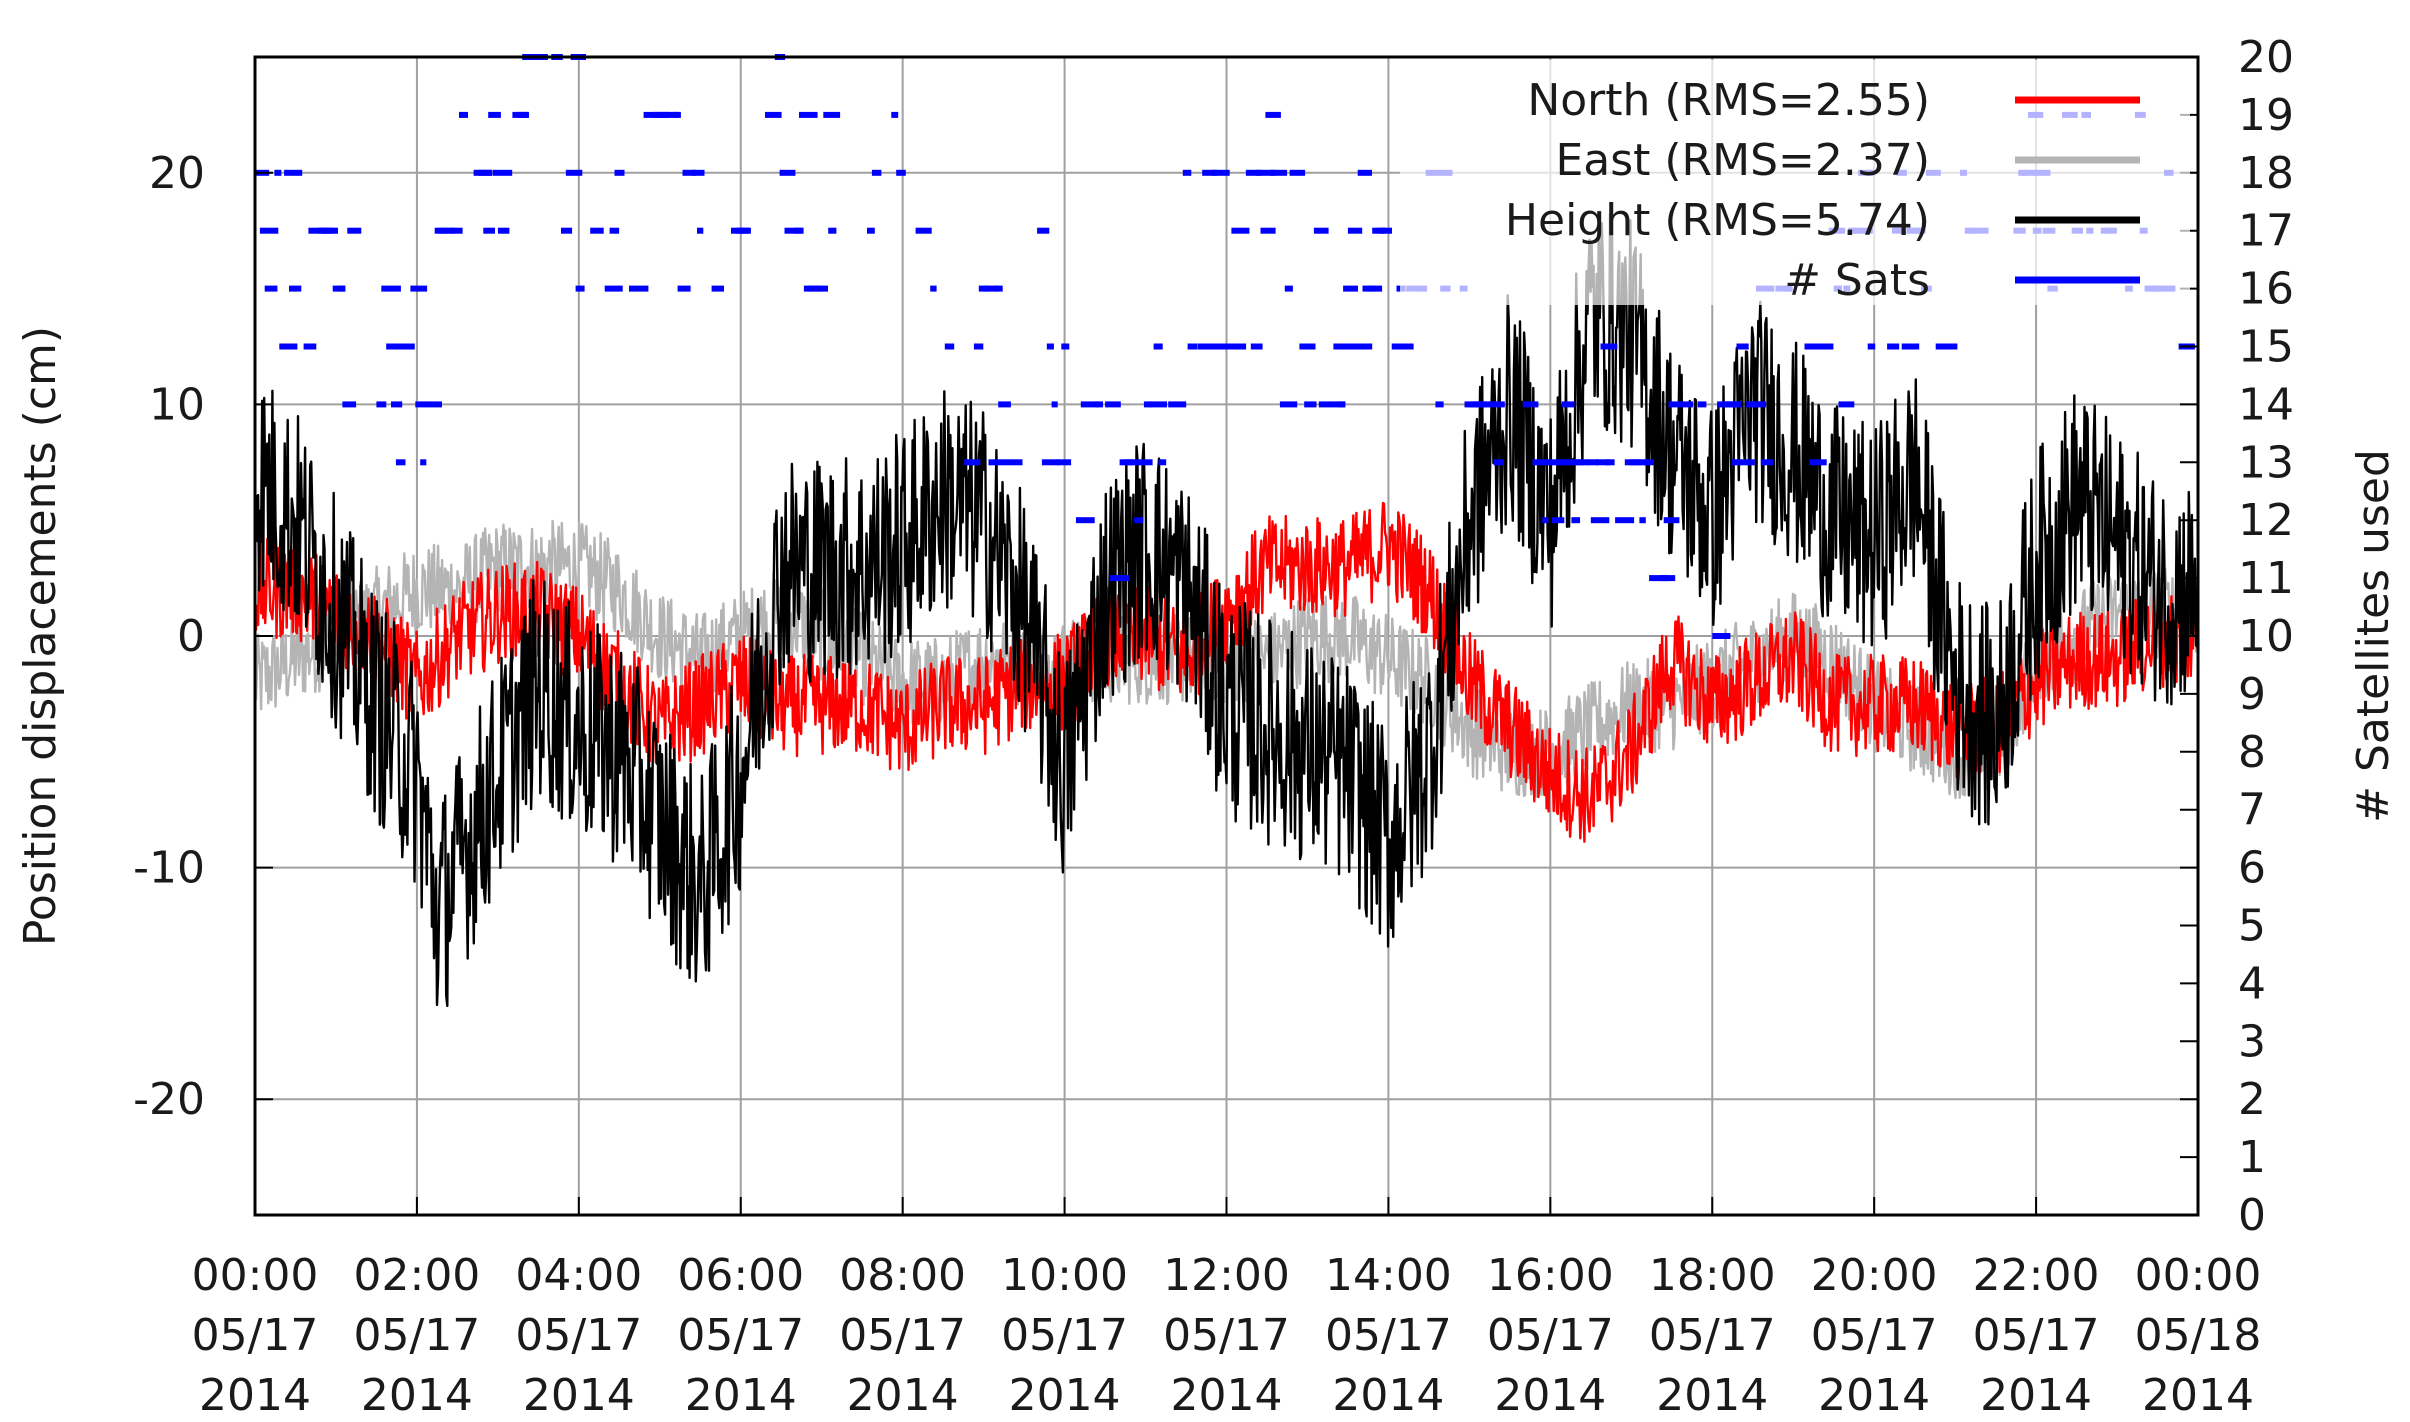 Image resolution: width=2410 pixels, height=1422 pixels. I want to click on right-tick-label: 14, so click(2266, 404).